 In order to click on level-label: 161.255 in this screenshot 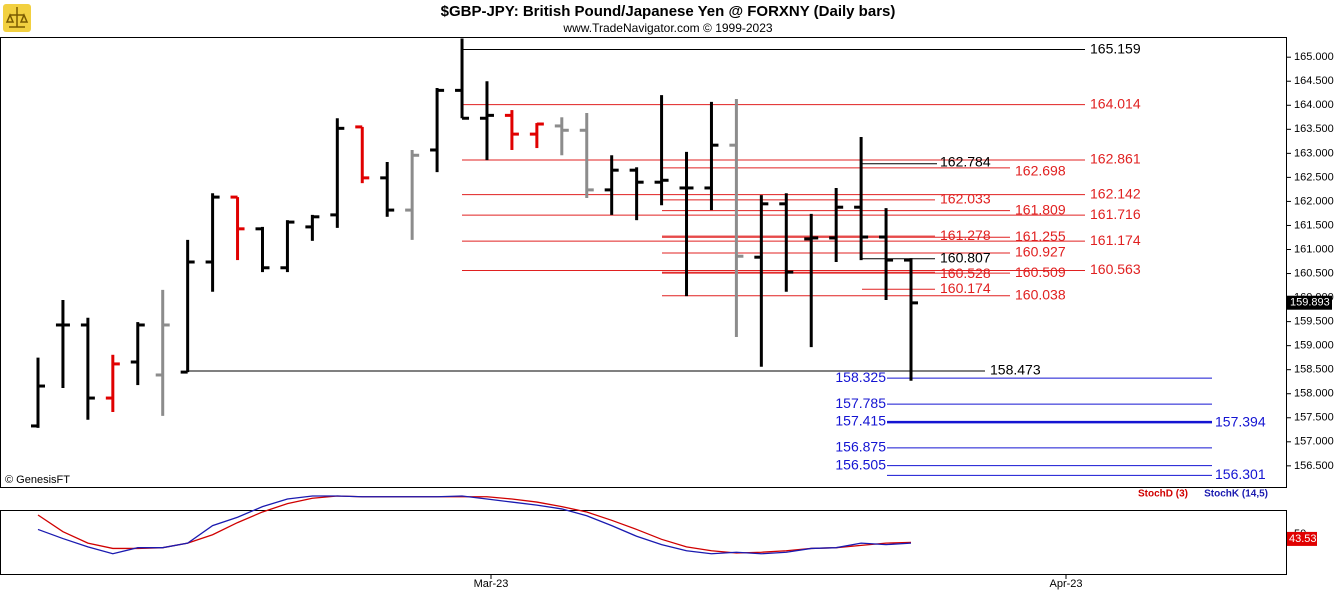, I will do `click(1040, 236)`.